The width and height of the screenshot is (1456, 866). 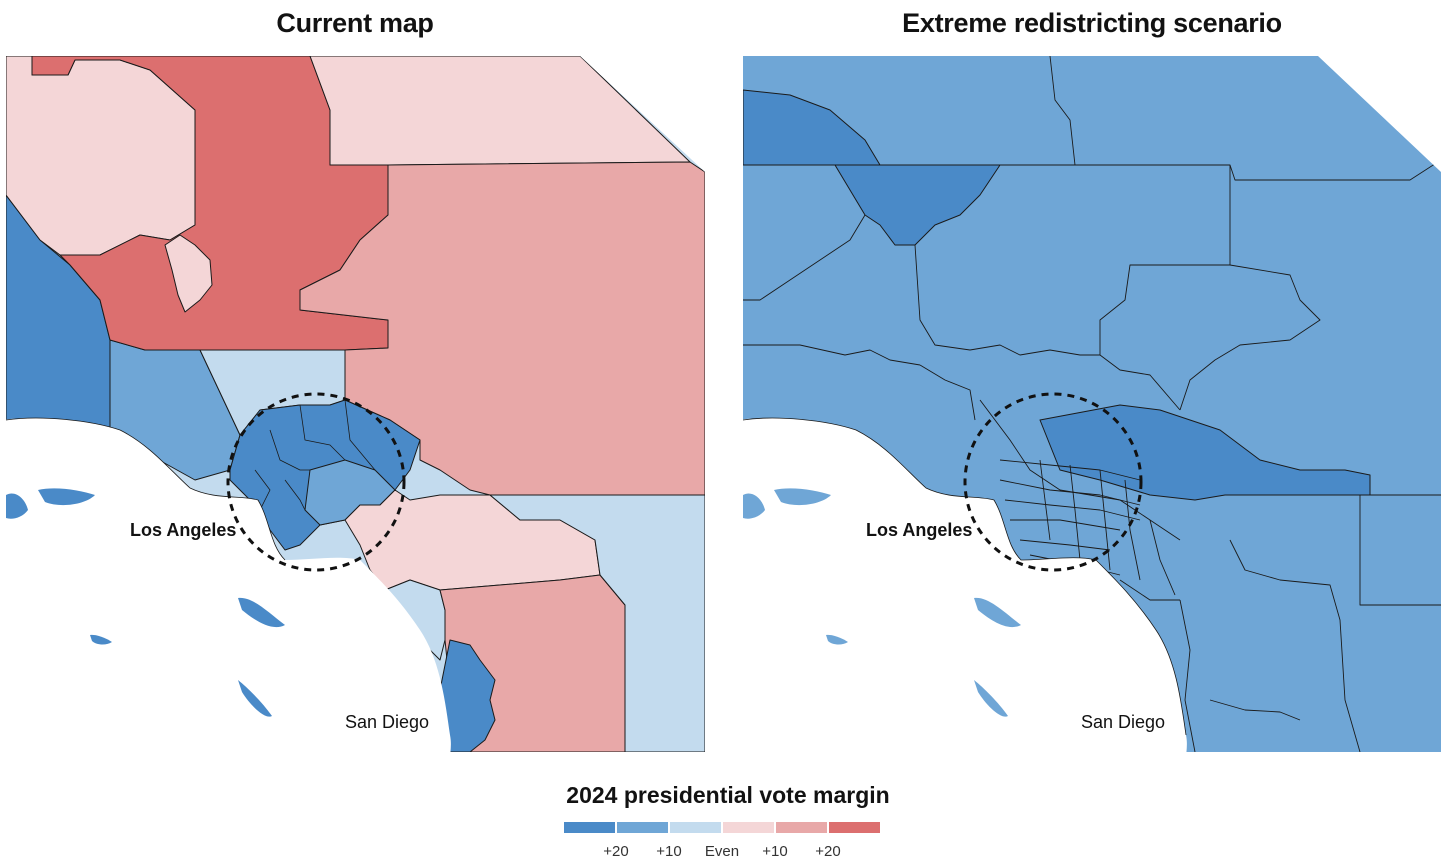 What do you see at coordinates (882, 602) in the screenshot?
I see `channel-islands-right` at bounding box center [882, 602].